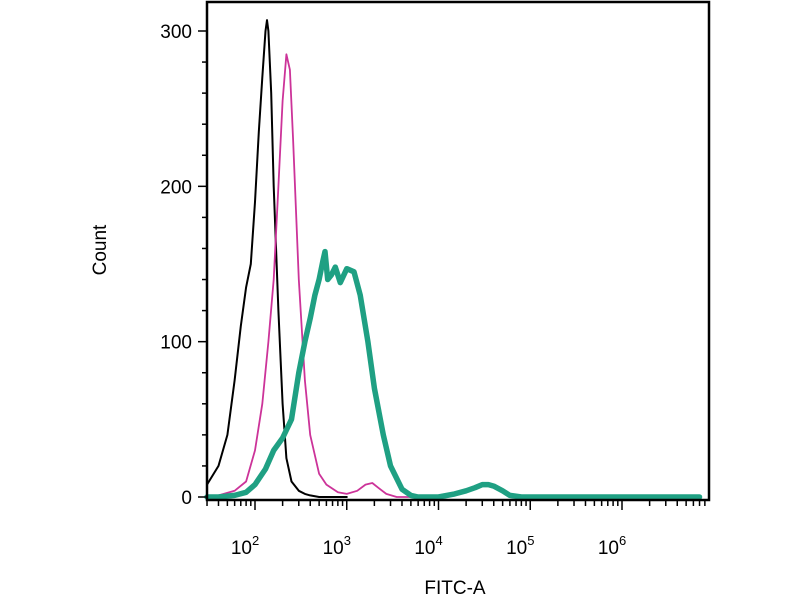 This screenshot has width=800, height=600. What do you see at coordinates (100, 249) in the screenshot?
I see `y-axis-label: Count` at bounding box center [100, 249].